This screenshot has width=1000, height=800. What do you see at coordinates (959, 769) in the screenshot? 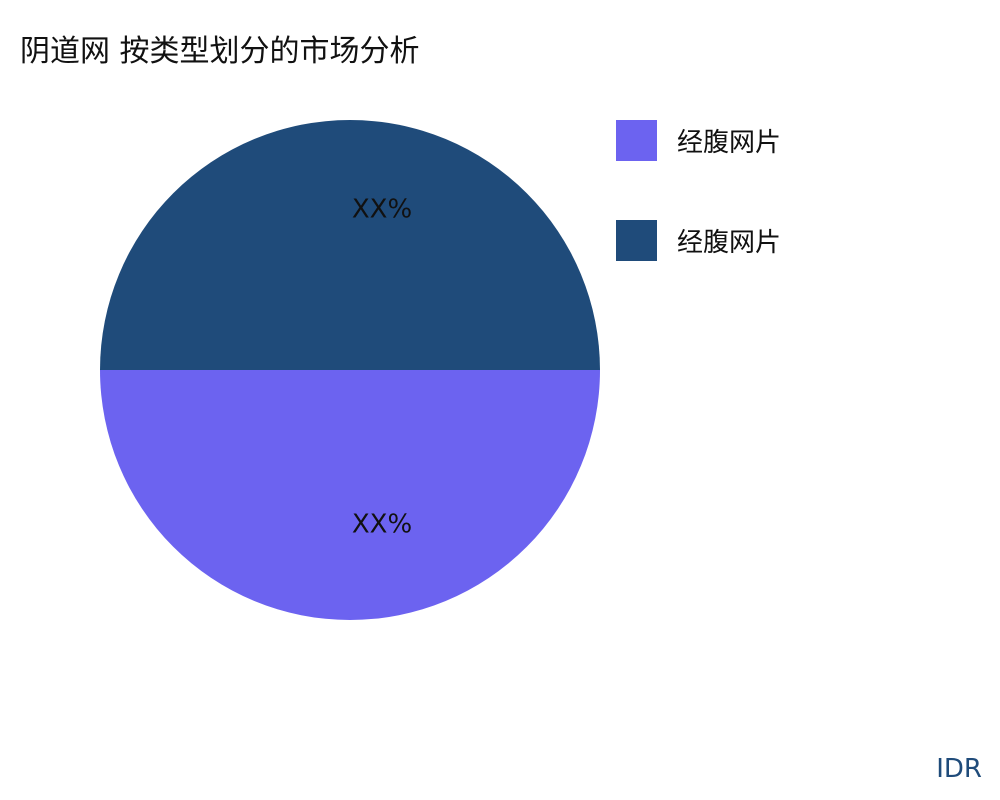
I see `brand-logo: IDR` at bounding box center [959, 769].